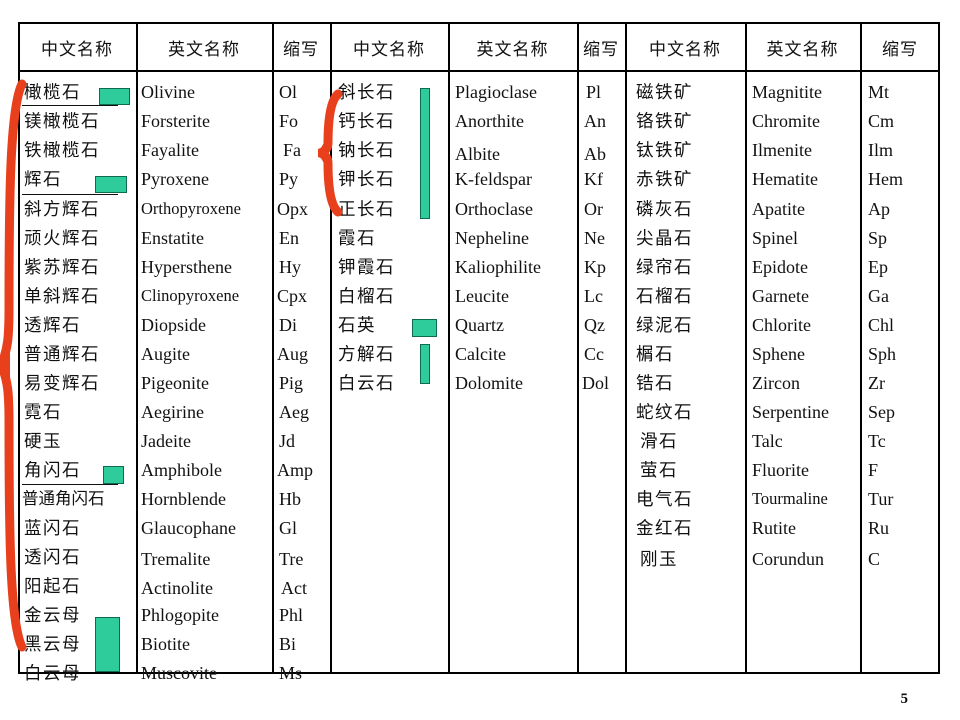  I want to click on highlight-rect-pyroxene, so click(111, 184).